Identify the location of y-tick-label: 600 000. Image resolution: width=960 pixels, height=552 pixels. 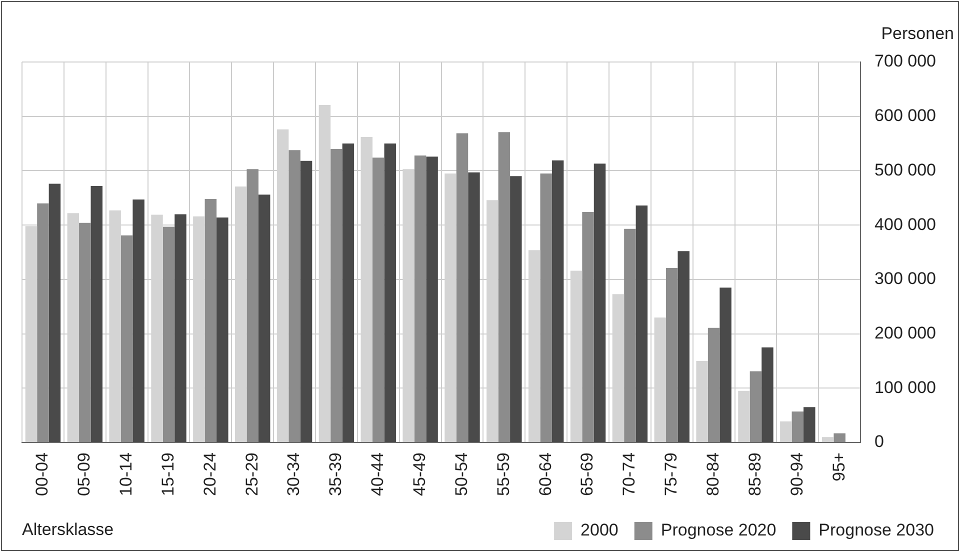
(905, 116).